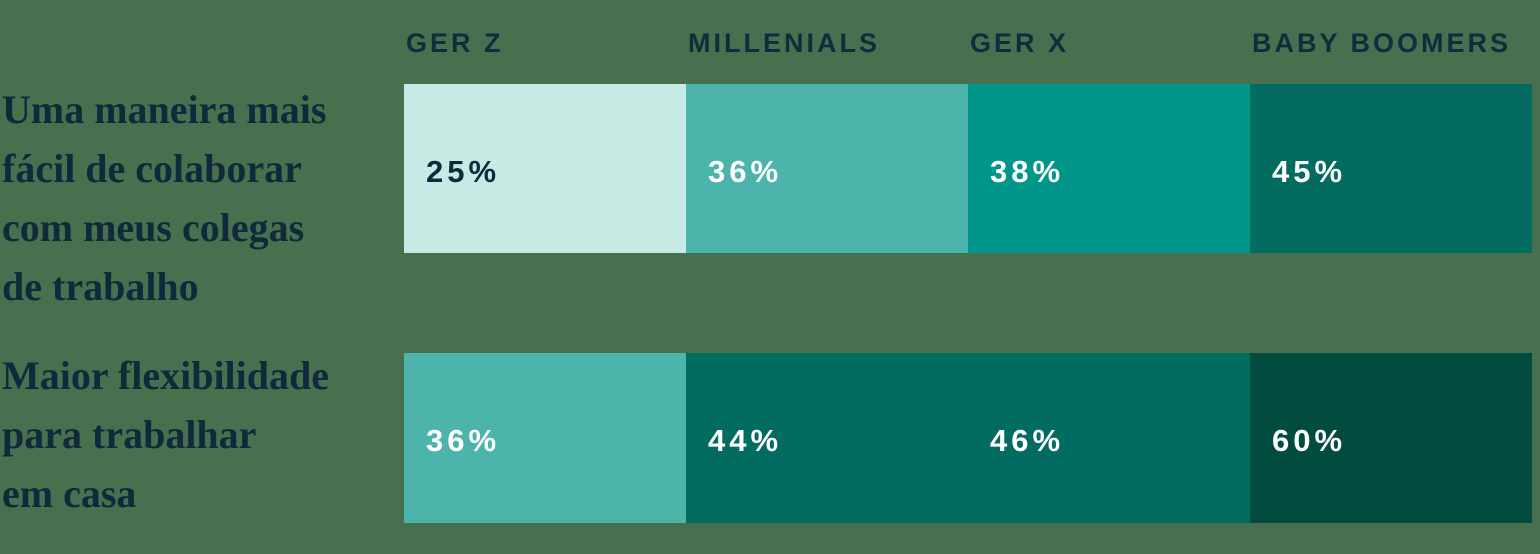 The width and height of the screenshot is (1540, 554). What do you see at coordinates (1391, 438) in the screenshot?
I see `cell-flexibilidade-baby-boomers: 60%` at bounding box center [1391, 438].